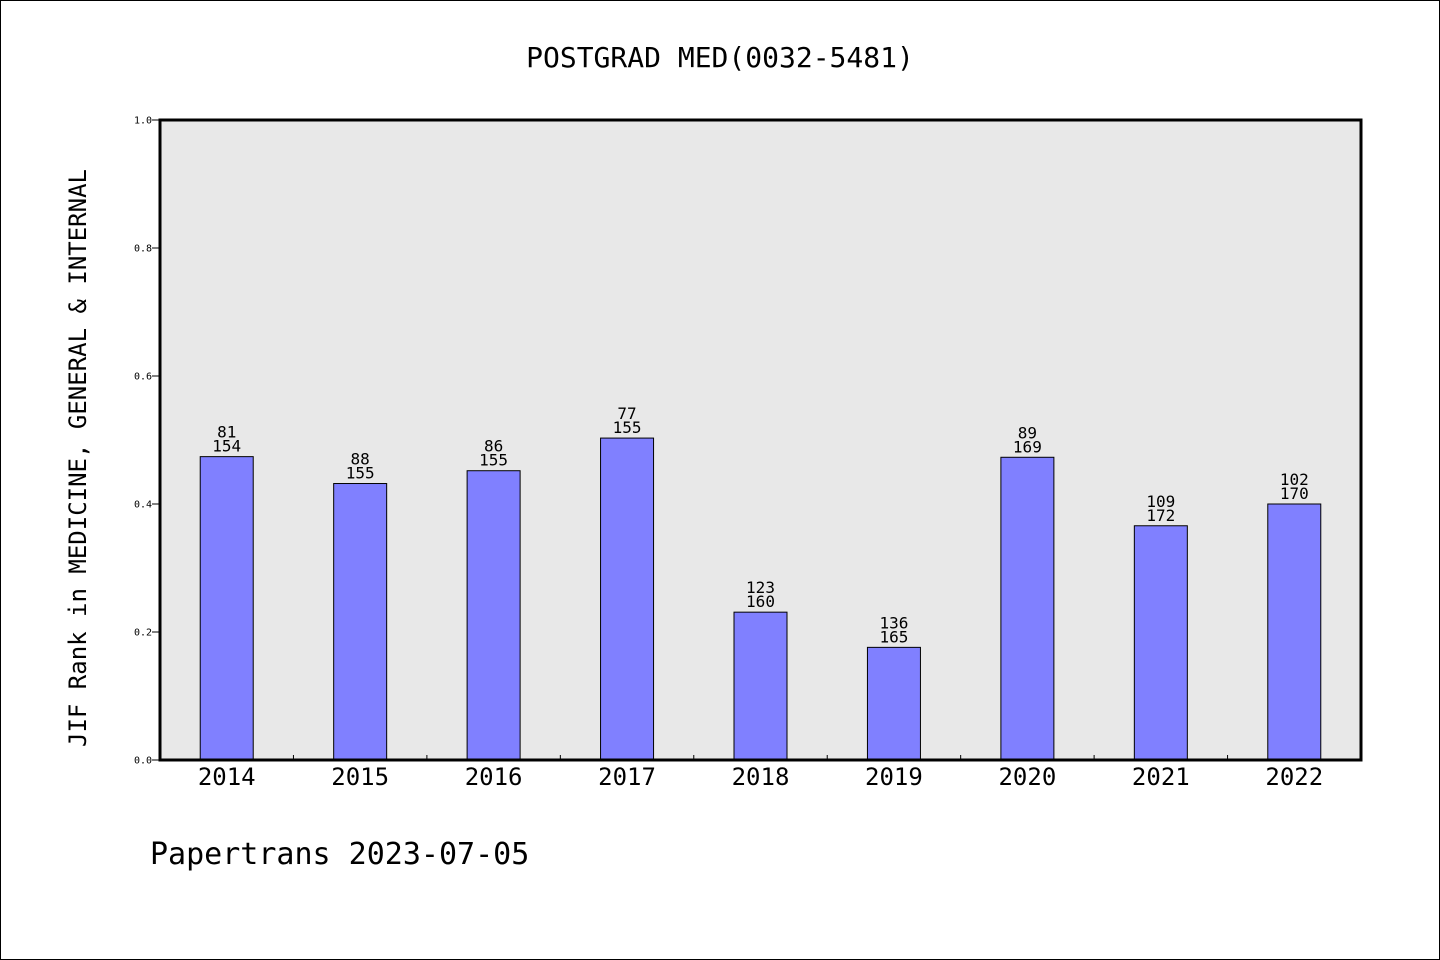 The width and height of the screenshot is (1440, 960). I want to click on x-tick-label: 2014, so click(227, 777).